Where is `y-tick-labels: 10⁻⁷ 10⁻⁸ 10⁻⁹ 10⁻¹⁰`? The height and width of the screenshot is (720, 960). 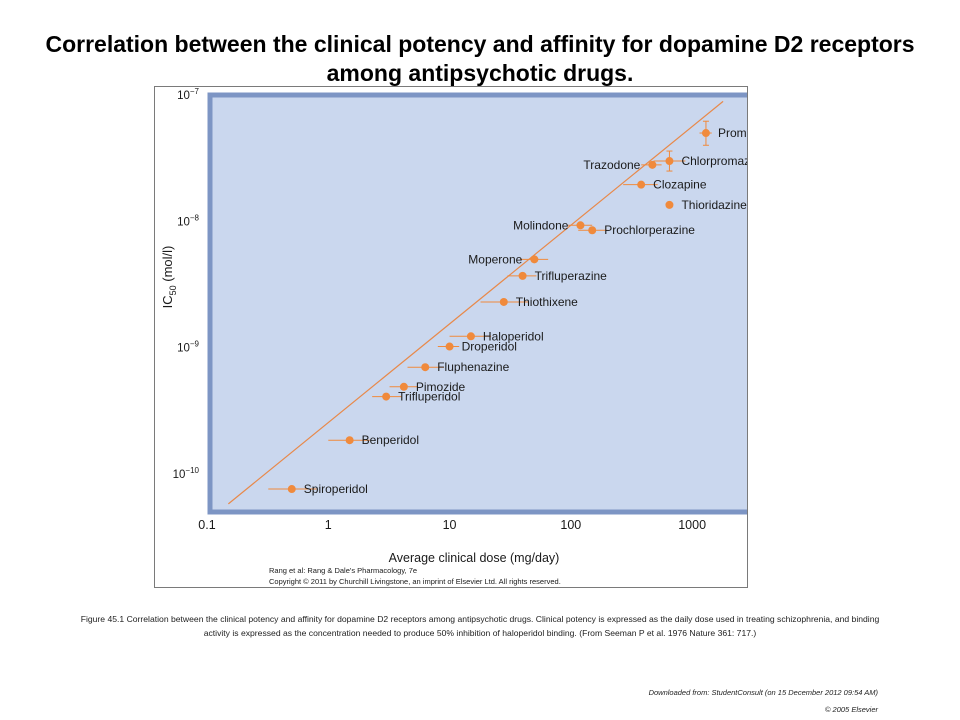
y-tick-labels: 10⁻⁷ 10⁻⁸ 10⁻⁹ 10⁻¹⁰ is located at coordinates (186, 284).